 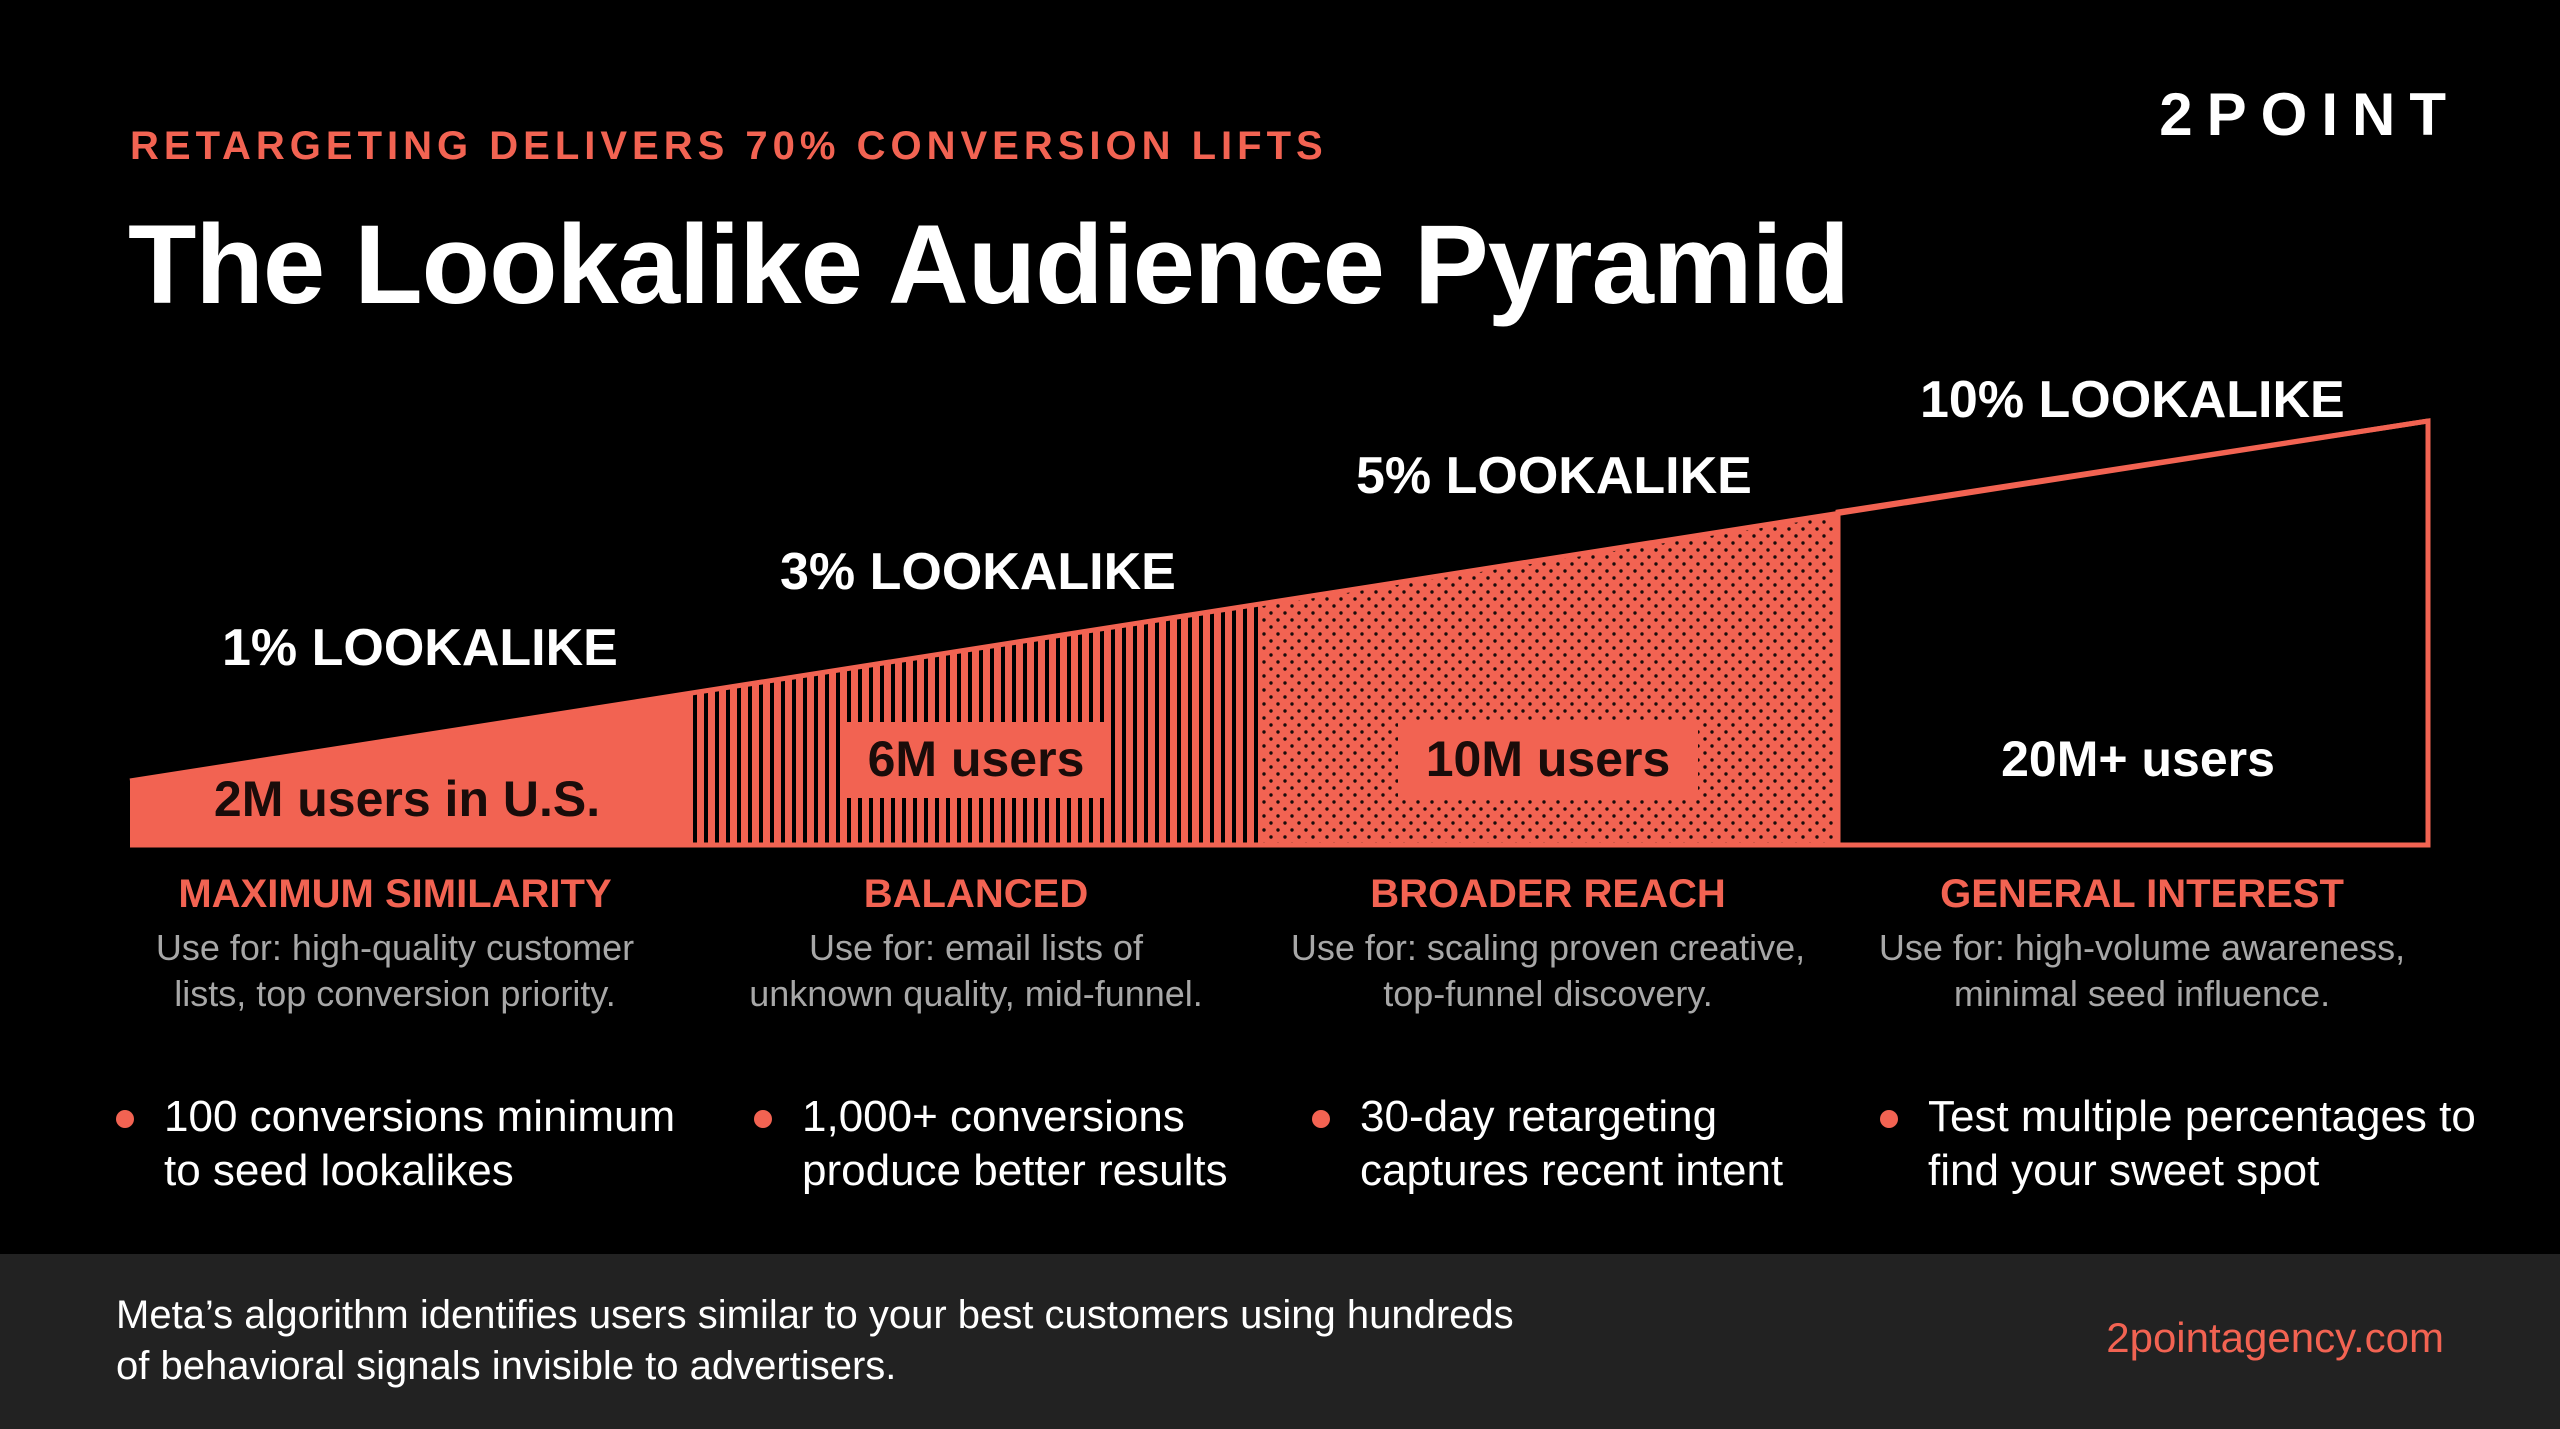 What do you see at coordinates (2138, 759) in the screenshot?
I see `users-count-10pct: 20M+ users` at bounding box center [2138, 759].